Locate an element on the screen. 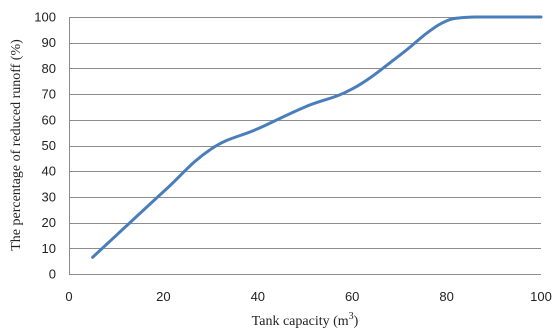  x-tick-label-60: 60 is located at coordinates (352, 296).